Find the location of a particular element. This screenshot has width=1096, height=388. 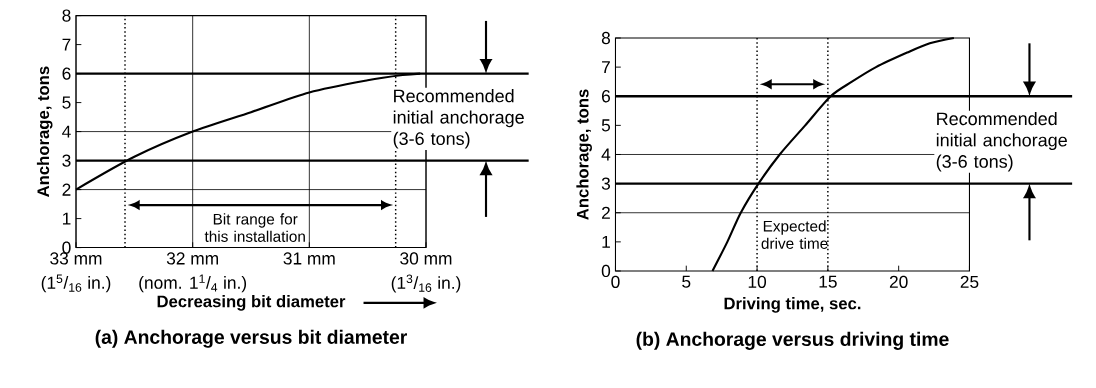

text: (nom. 1$^{1}$/$_{4}$ in.) is located at coordinates (193, 283).